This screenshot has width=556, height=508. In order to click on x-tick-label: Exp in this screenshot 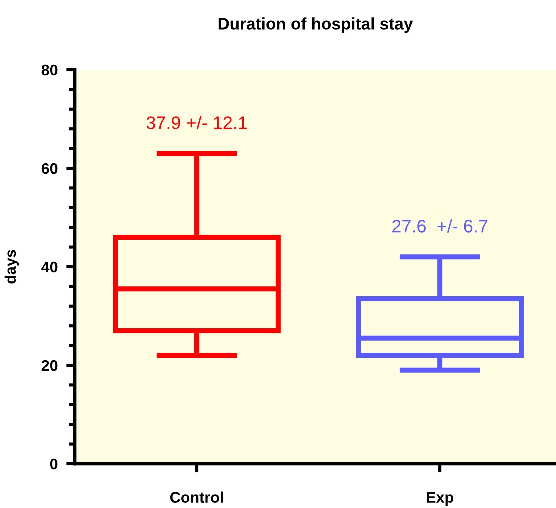, I will do `click(440, 499)`.